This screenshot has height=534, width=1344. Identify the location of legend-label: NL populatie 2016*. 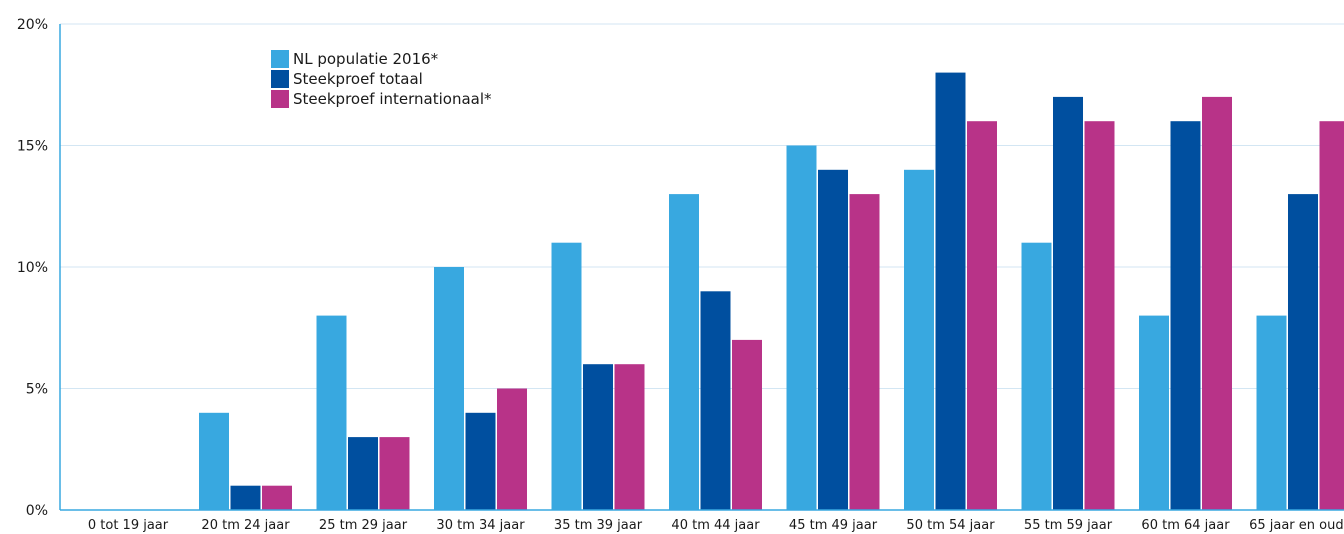
(366, 59).